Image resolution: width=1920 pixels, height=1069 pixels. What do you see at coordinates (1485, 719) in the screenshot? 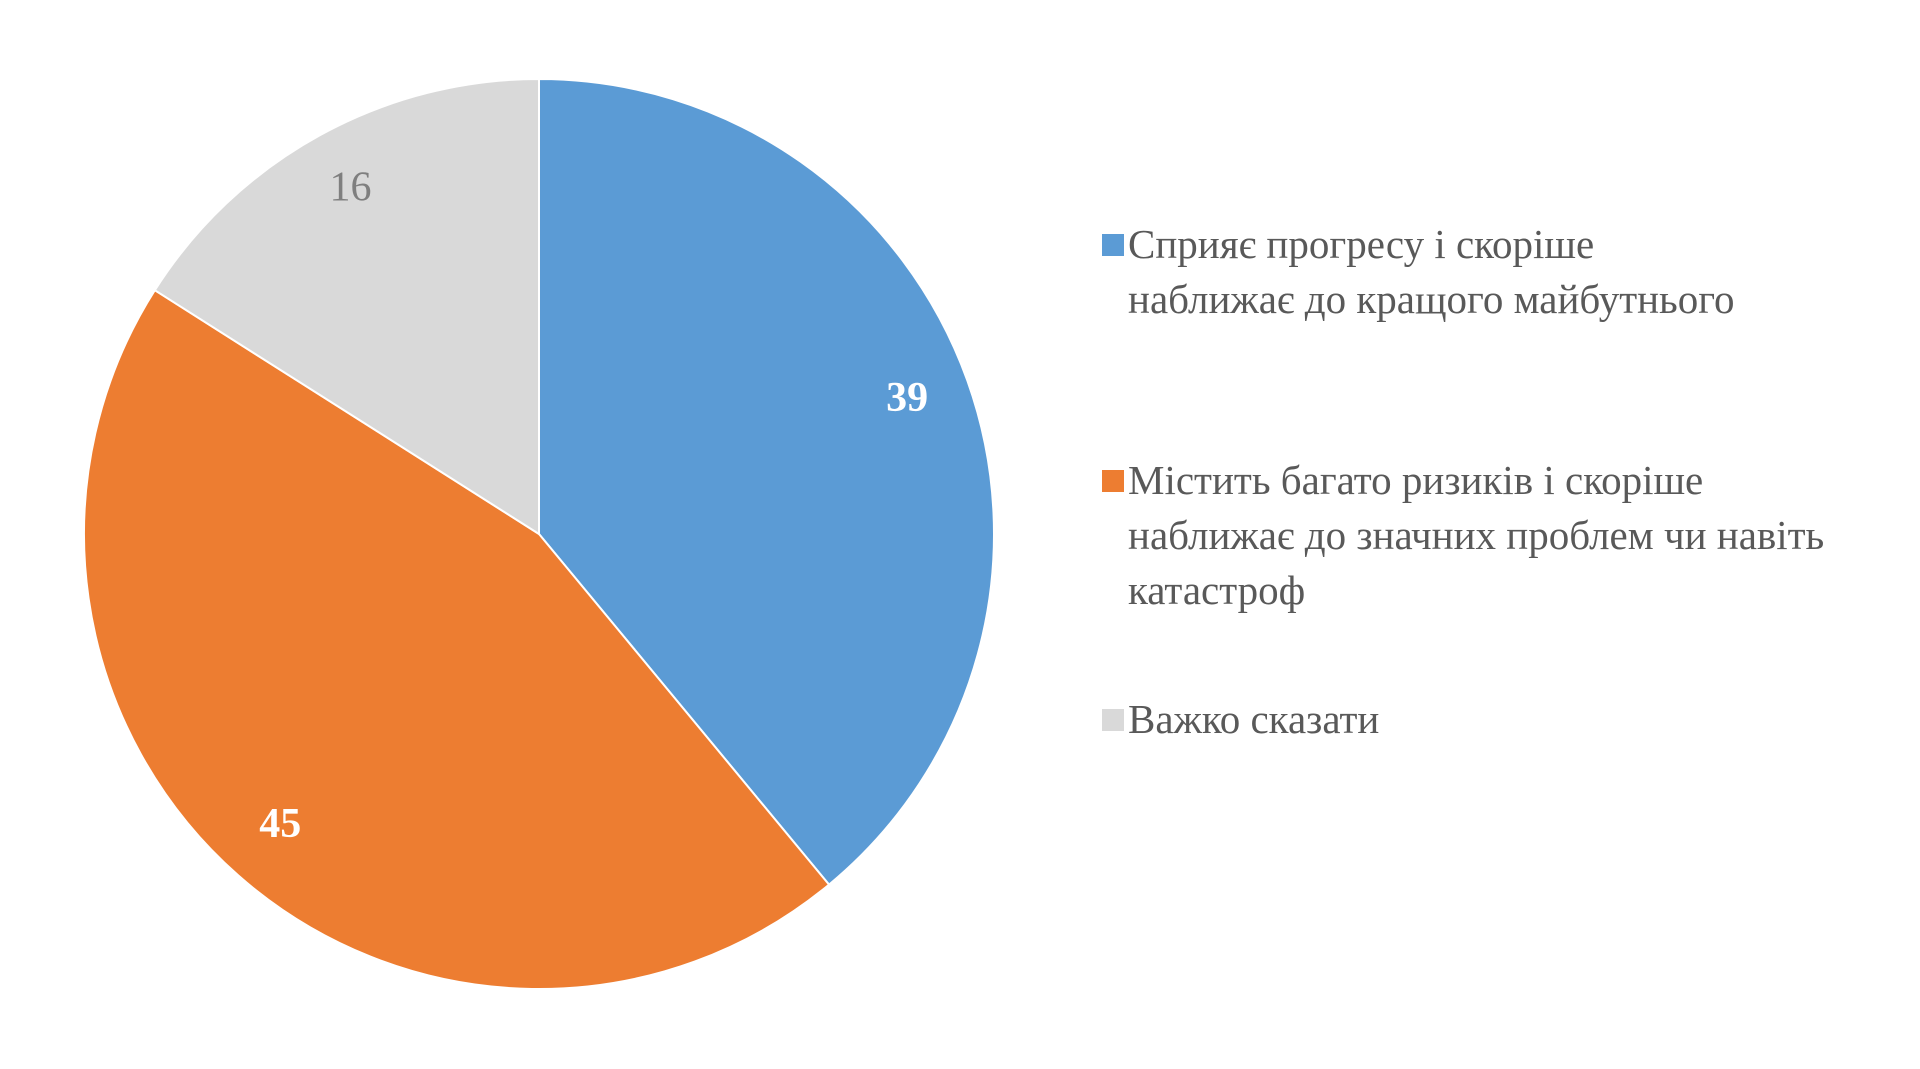
I see `legend-item: Важко сказати` at bounding box center [1485, 719].